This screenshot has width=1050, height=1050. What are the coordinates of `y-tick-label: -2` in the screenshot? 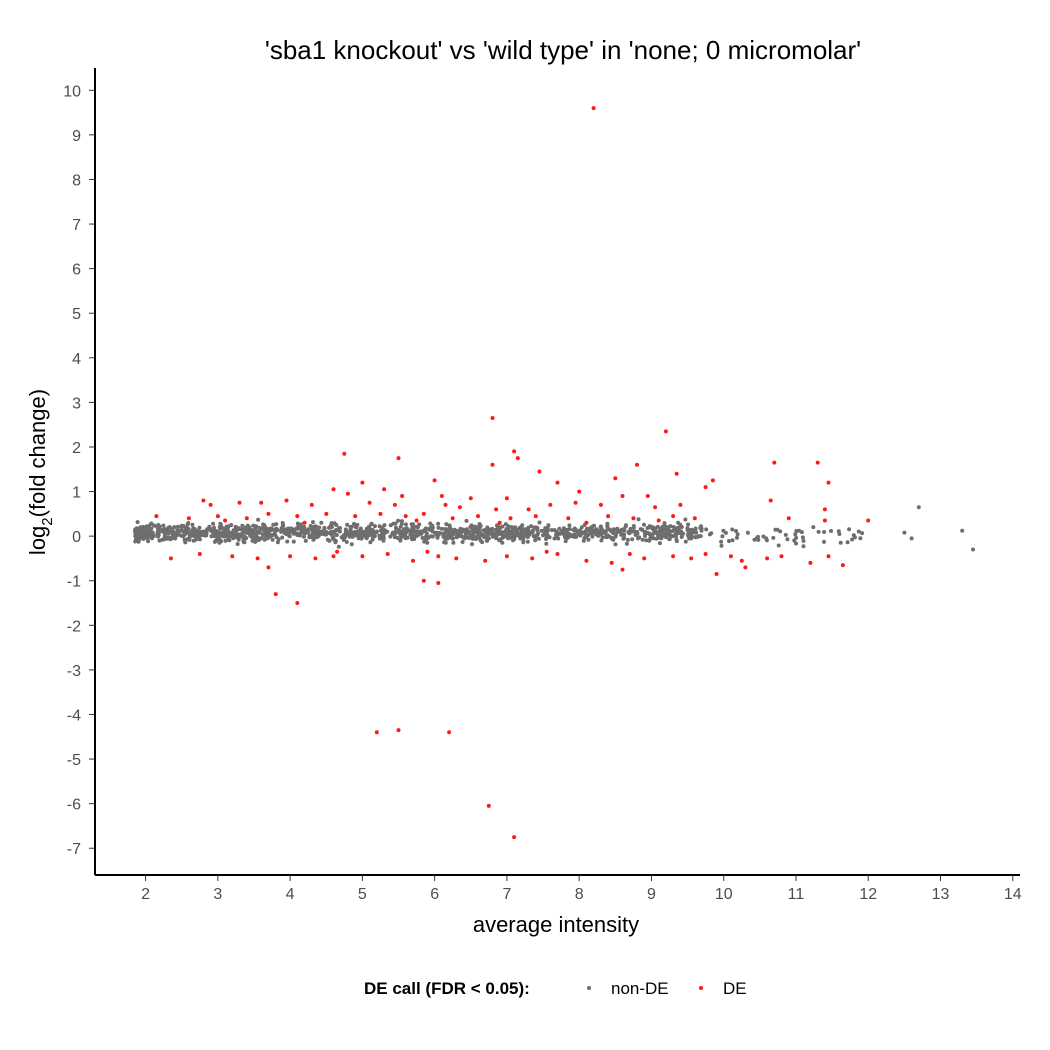 It's located at (74, 626).